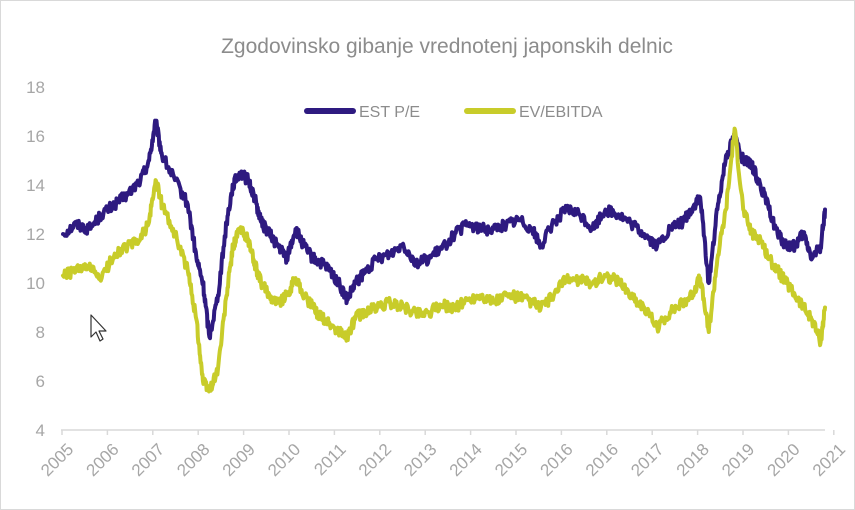  Describe the element at coordinates (738, 460) in the screenshot. I see `x-tick-label: 2019` at that location.